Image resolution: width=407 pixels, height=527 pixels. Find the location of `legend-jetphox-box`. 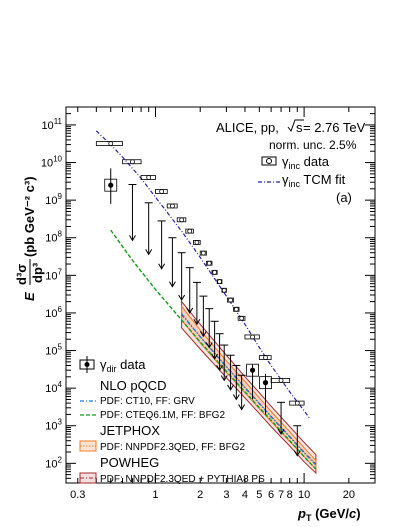

legend-jetphox-box is located at coordinates (88, 446).